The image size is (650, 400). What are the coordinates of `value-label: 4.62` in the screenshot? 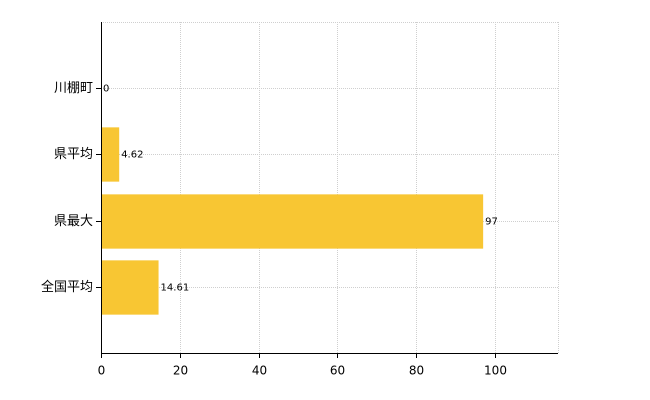 It's located at (132, 155).